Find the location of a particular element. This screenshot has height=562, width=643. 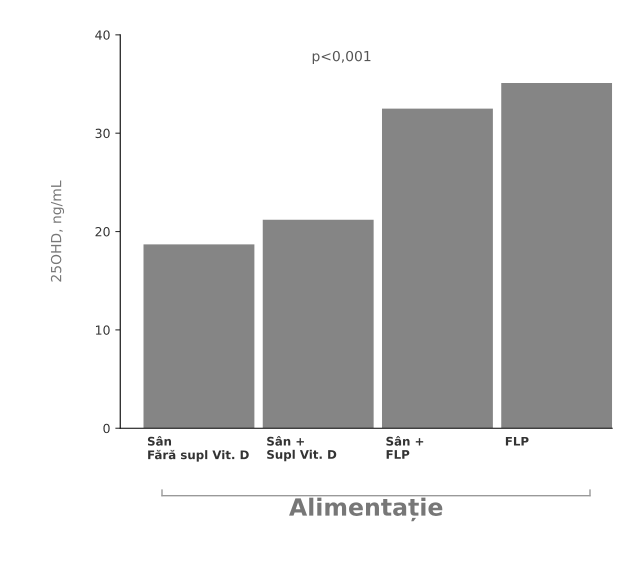

y-tick-label: 30 is located at coordinates (103, 133).